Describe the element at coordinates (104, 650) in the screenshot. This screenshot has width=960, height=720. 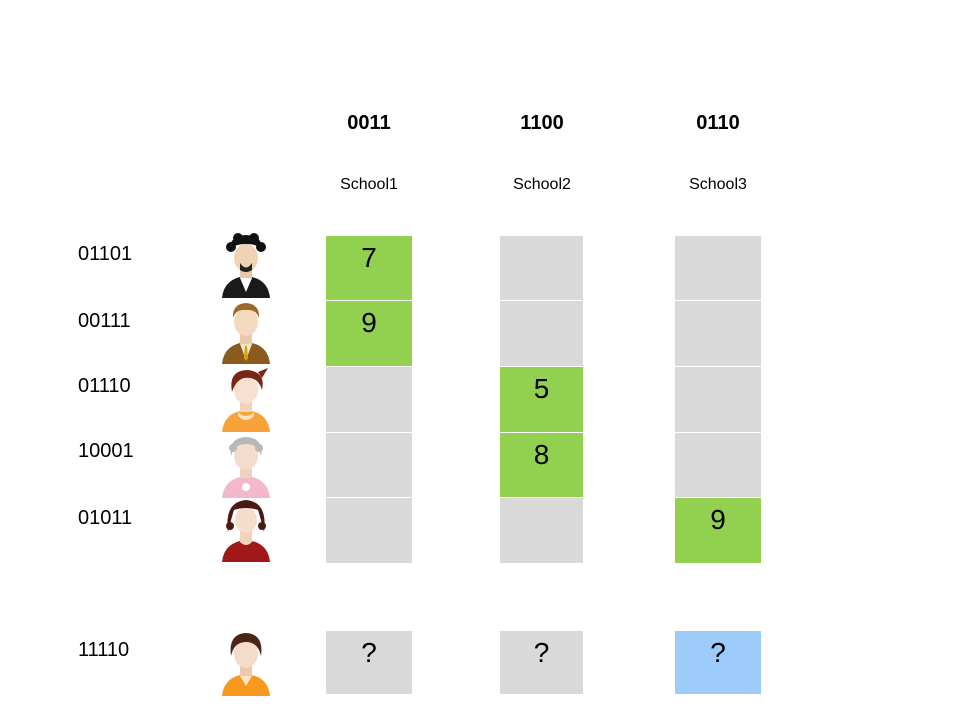
I see `query-row-code: 11110` at that location.